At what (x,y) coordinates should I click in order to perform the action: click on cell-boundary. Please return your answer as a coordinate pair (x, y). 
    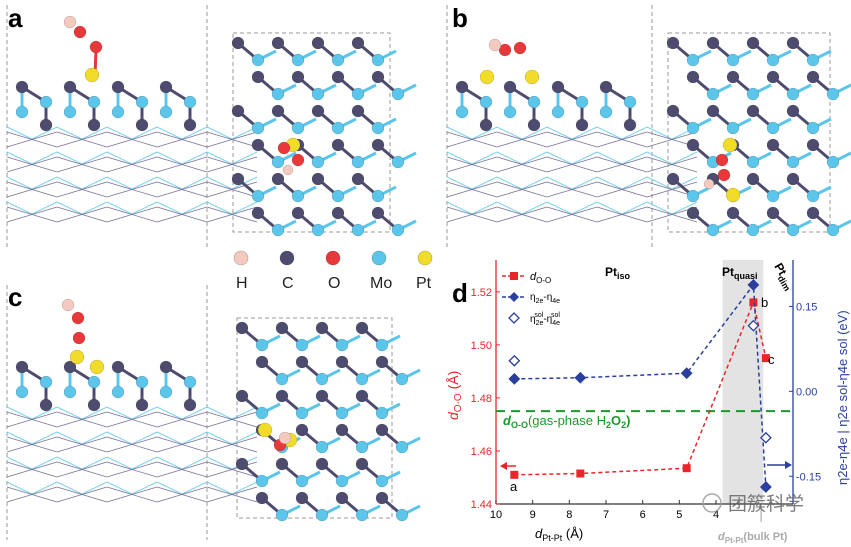
    Looking at the image, I should click on (311, 132).